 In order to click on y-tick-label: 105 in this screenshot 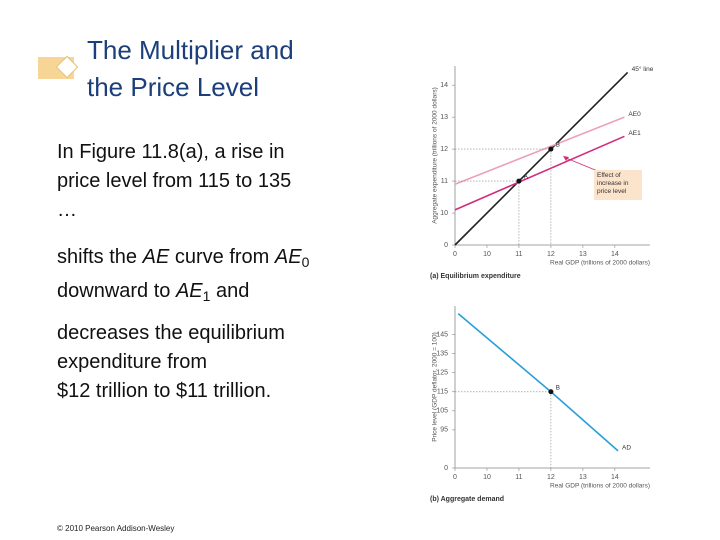, I will do `click(442, 411)`.